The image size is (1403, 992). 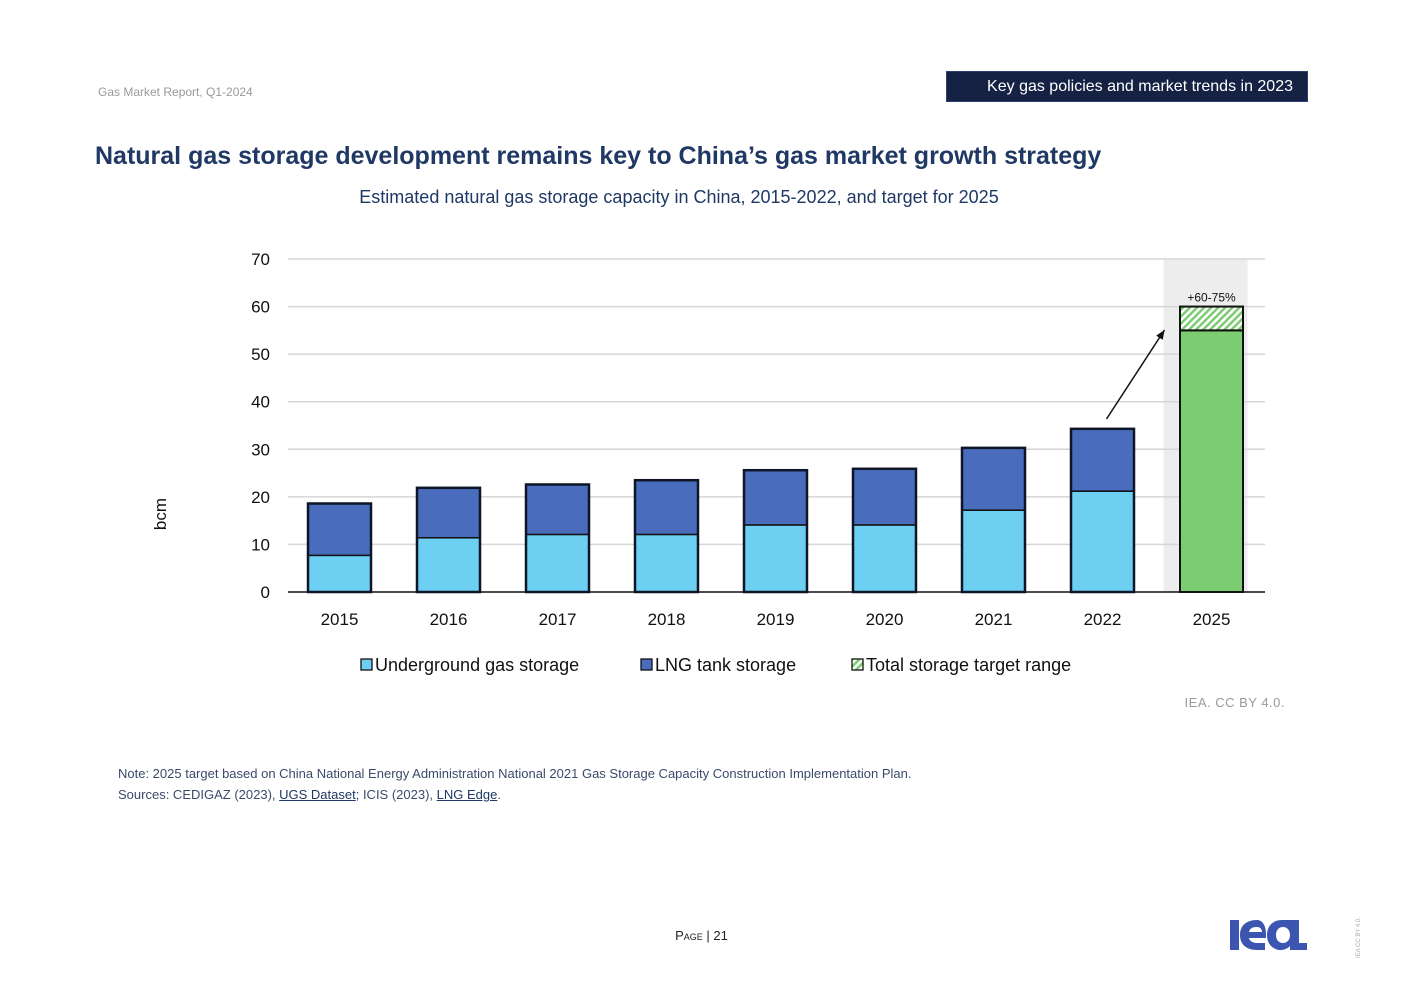 What do you see at coordinates (1103, 619) in the screenshot?
I see `x-tick-label: 2022` at bounding box center [1103, 619].